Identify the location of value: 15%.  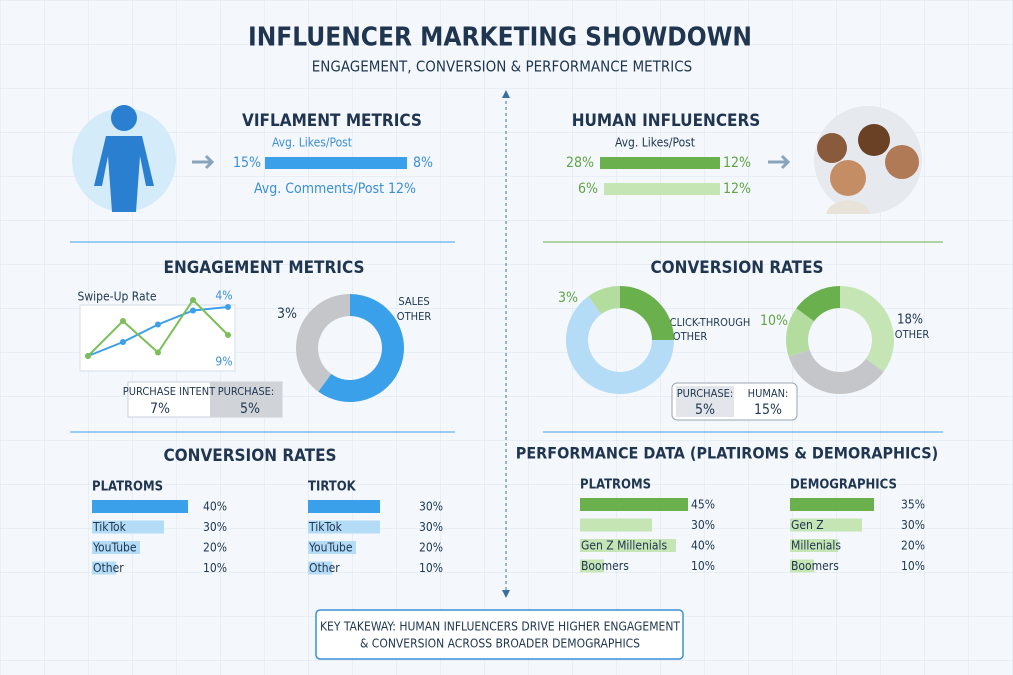
(247, 163).